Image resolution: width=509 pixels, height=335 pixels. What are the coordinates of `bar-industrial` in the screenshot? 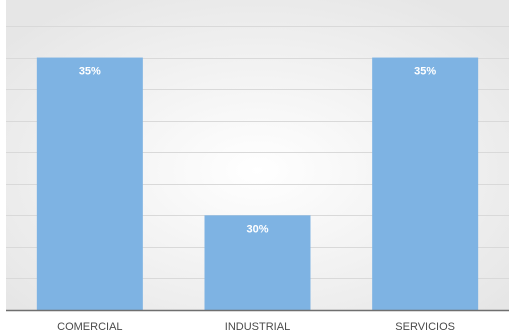 It's located at (257, 262).